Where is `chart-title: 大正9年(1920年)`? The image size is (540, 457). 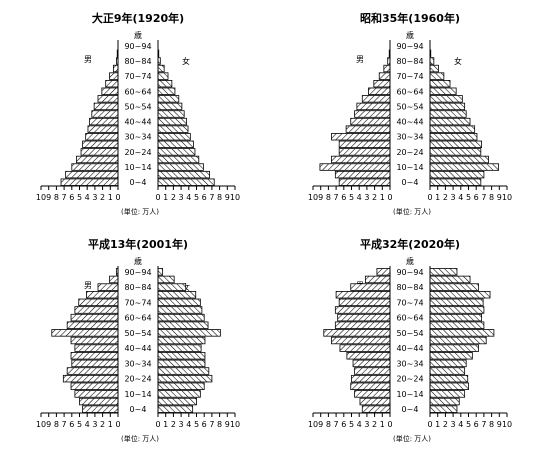 chart-title: 大正9年(1920年) is located at coordinates (138, 18).